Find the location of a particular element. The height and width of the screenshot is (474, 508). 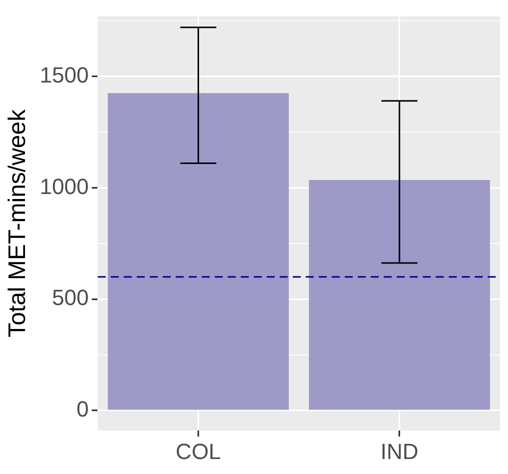

x-tick-label: COL is located at coordinates (198, 451).